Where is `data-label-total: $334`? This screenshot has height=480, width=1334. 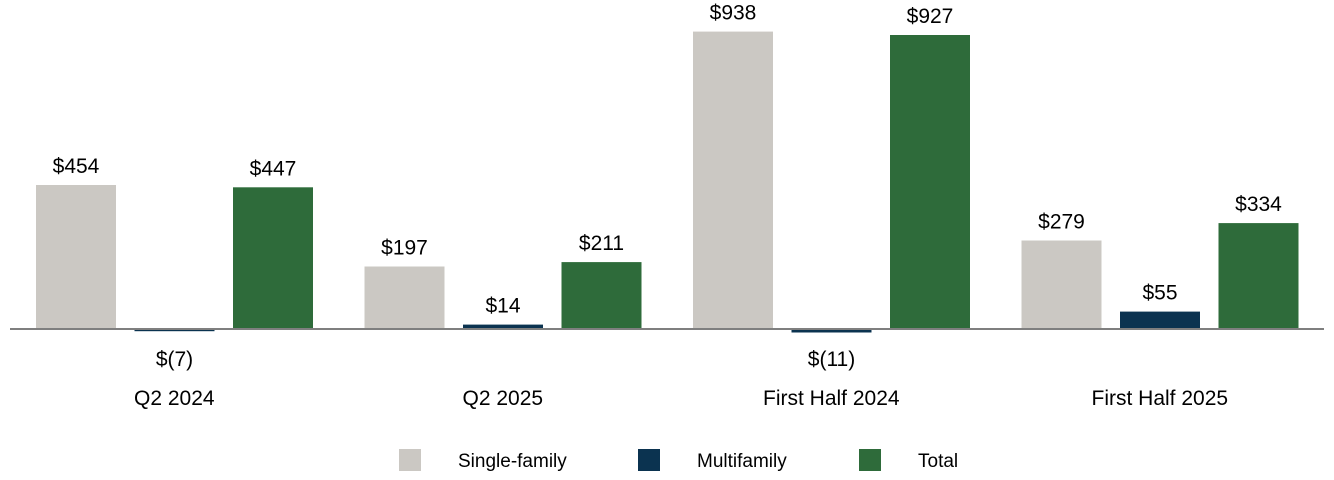
data-label-total: $334 is located at coordinates (1258, 204).